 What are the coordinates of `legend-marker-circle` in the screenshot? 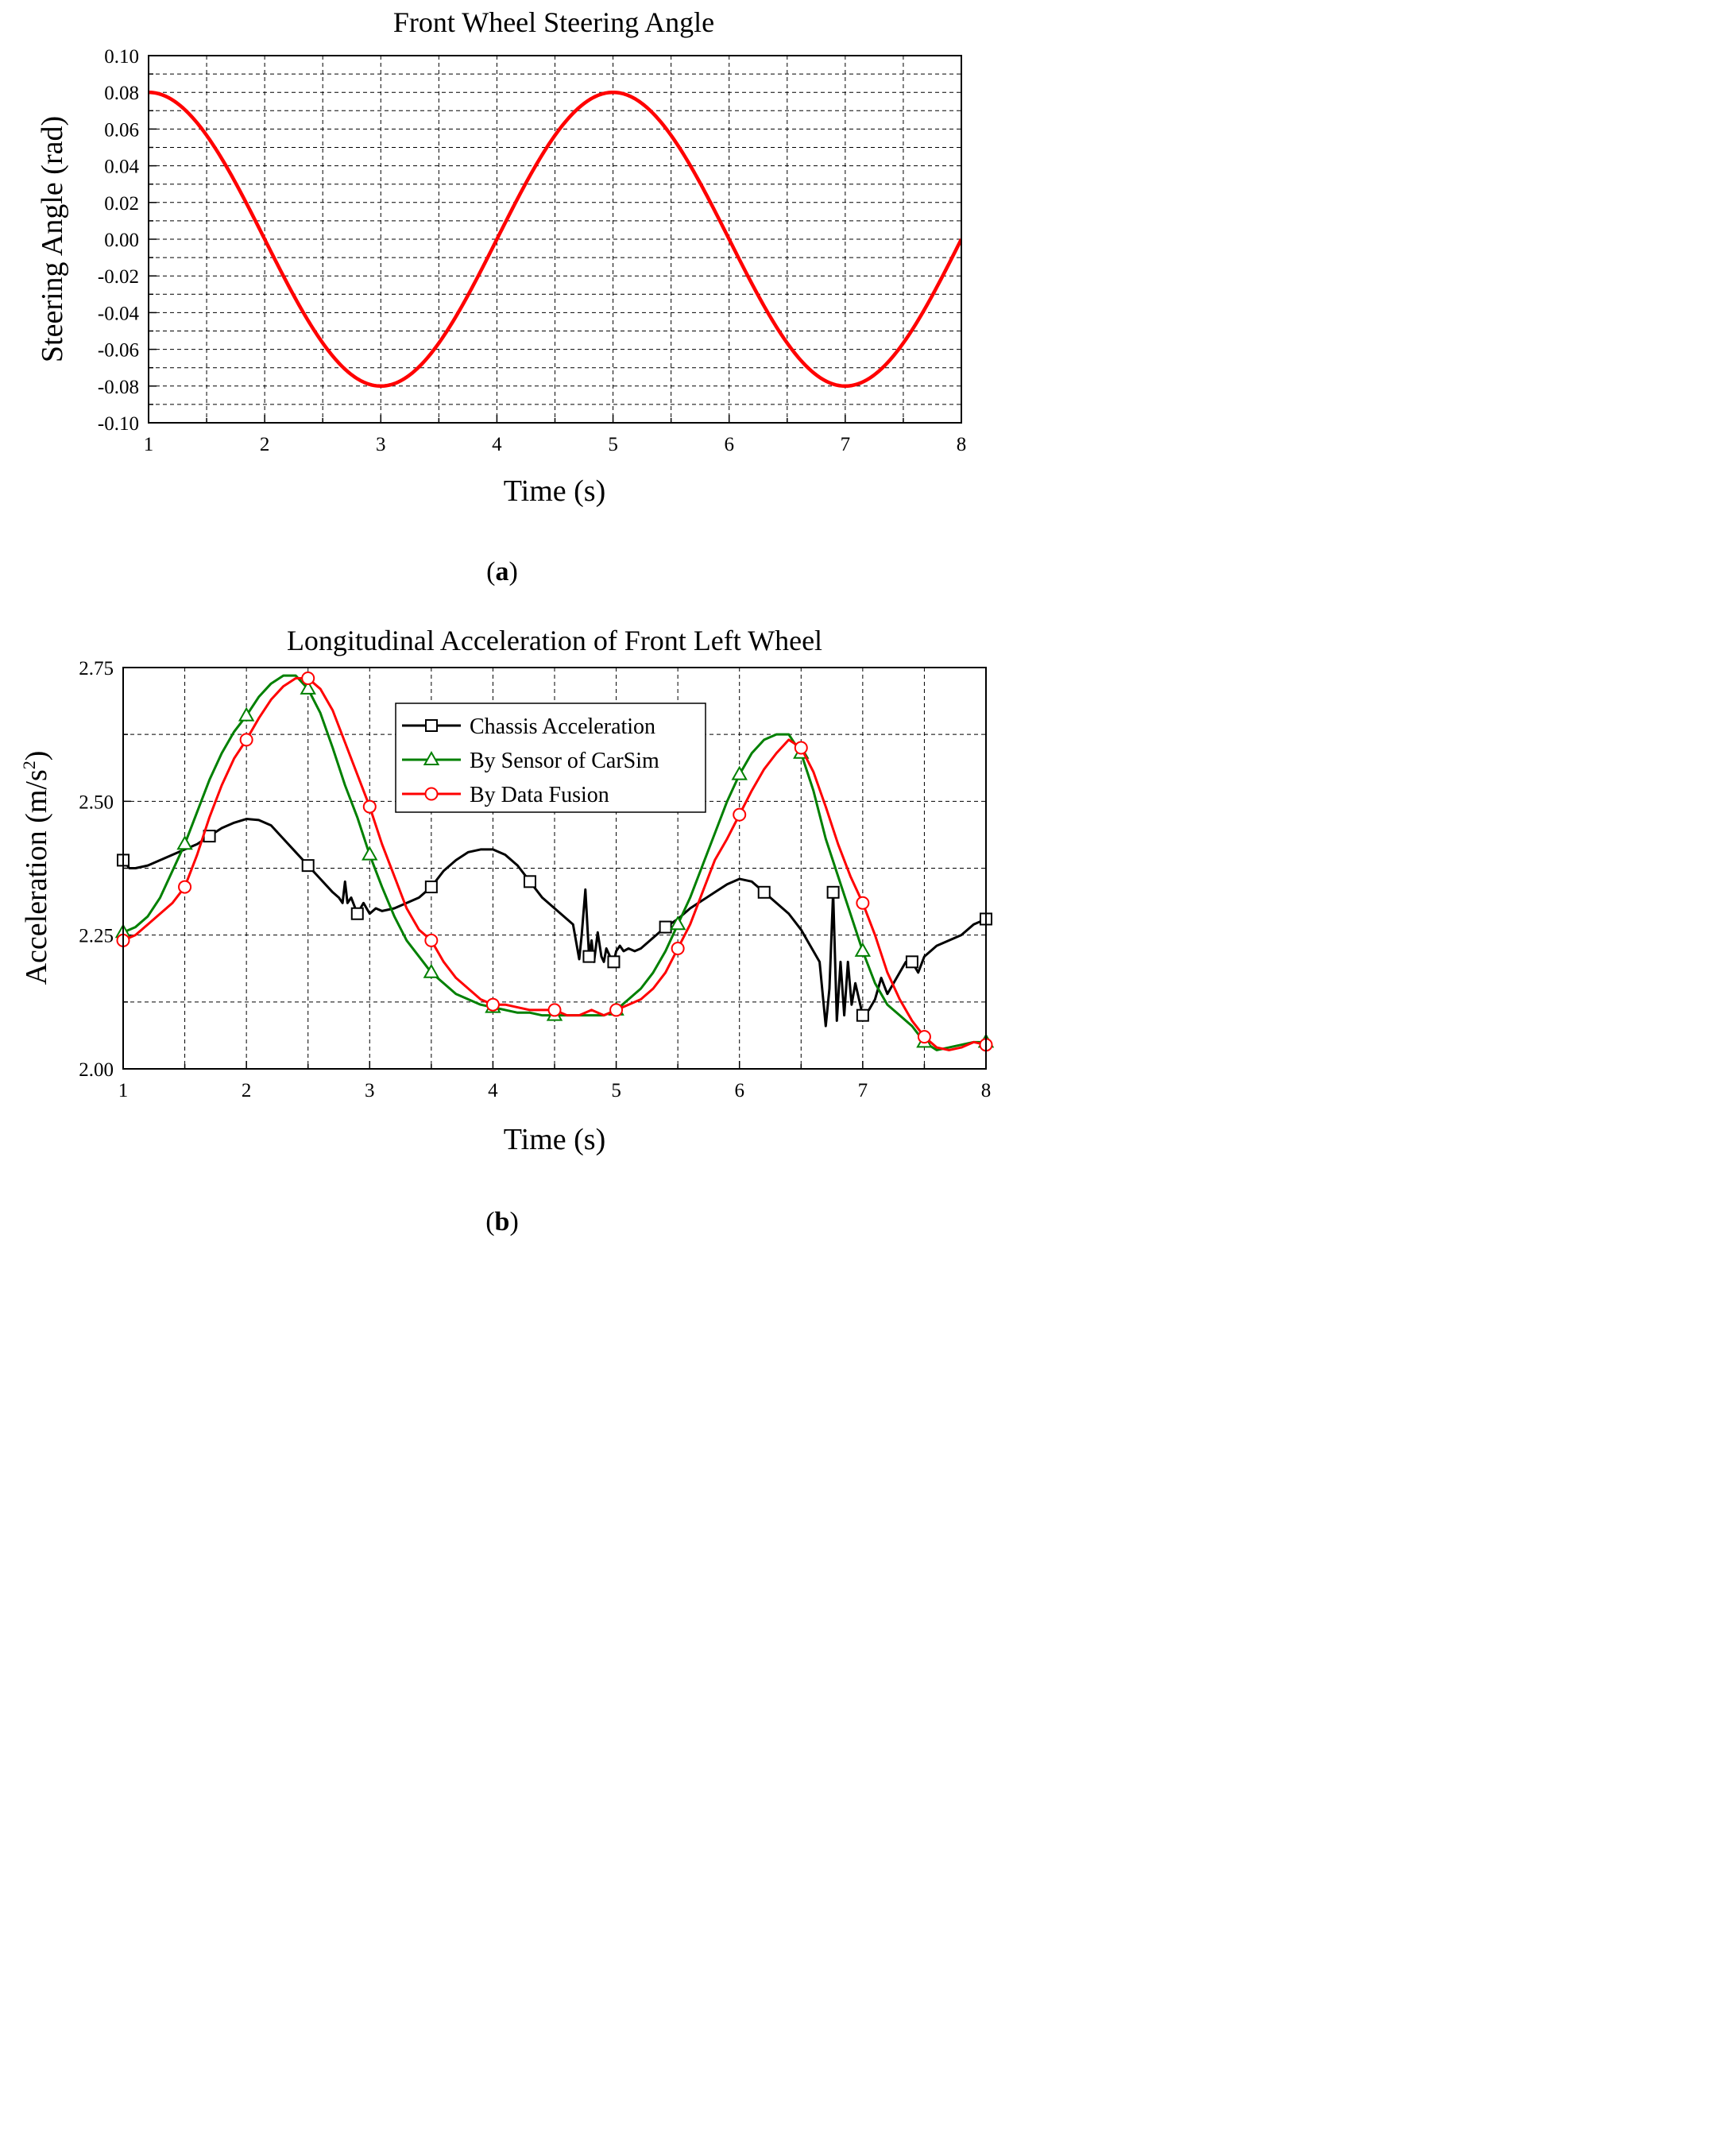 It's located at (431, 794).